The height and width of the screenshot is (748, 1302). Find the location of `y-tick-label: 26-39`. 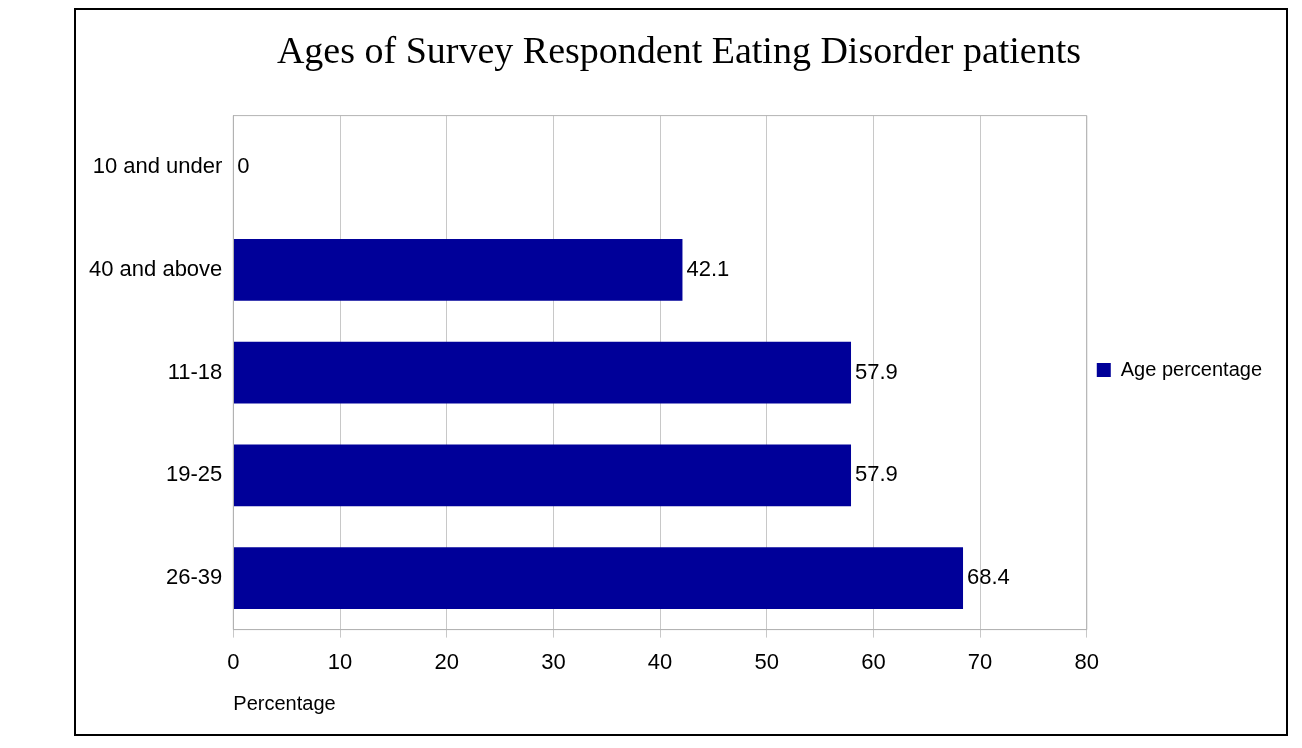

y-tick-label: 26-39 is located at coordinates (194, 577).